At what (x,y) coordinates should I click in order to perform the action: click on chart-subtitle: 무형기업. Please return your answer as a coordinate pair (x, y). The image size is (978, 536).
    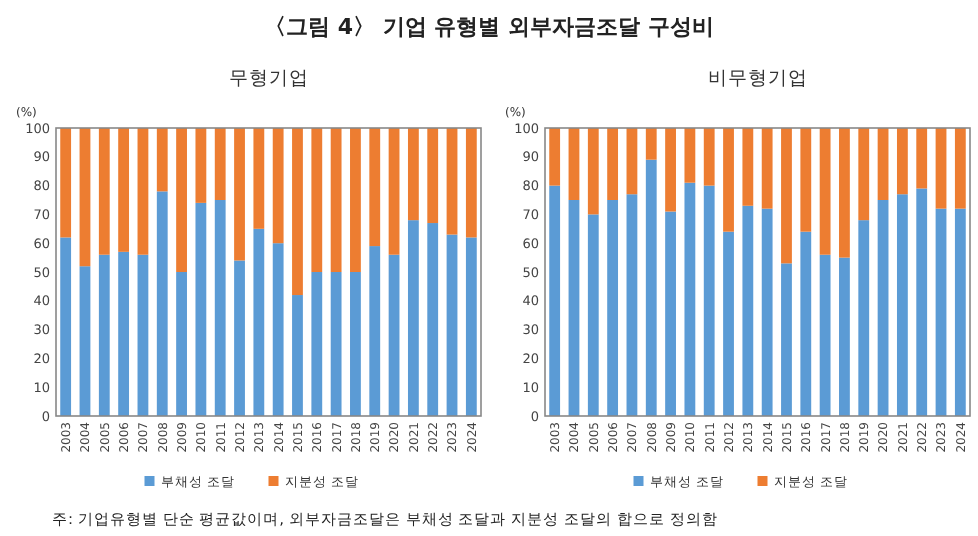
    Looking at the image, I should click on (268, 79).